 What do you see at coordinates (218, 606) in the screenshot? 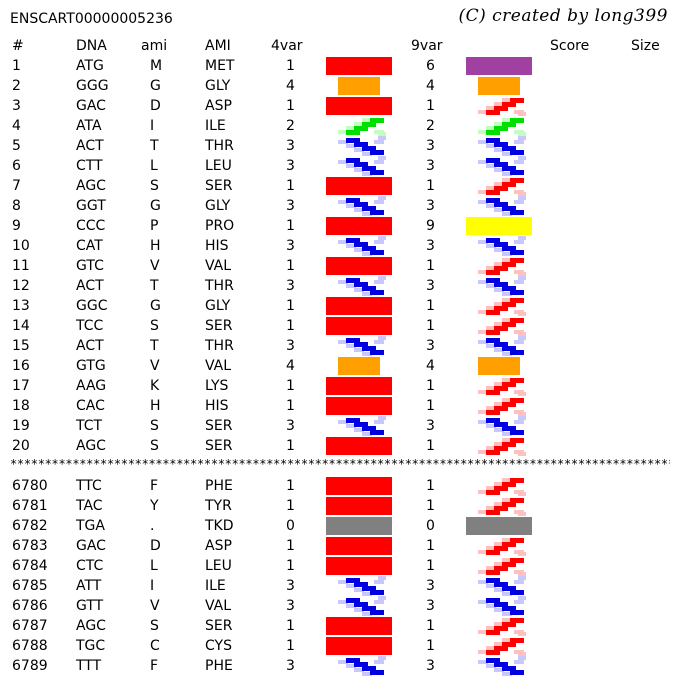
I see `amino-long: VAL` at bounding box center [218, 606].